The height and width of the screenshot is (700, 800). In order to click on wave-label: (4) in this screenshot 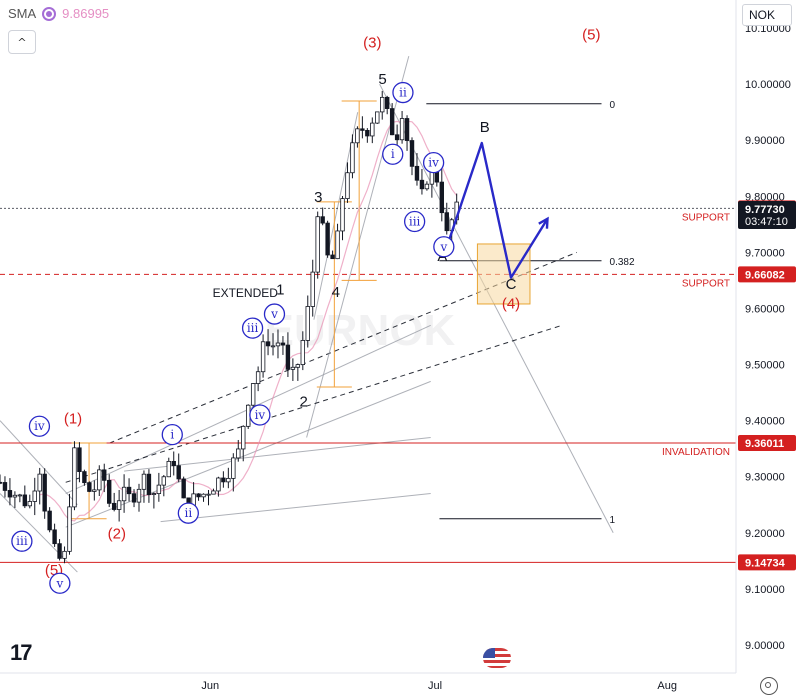, I will do `click(511, 303)`.